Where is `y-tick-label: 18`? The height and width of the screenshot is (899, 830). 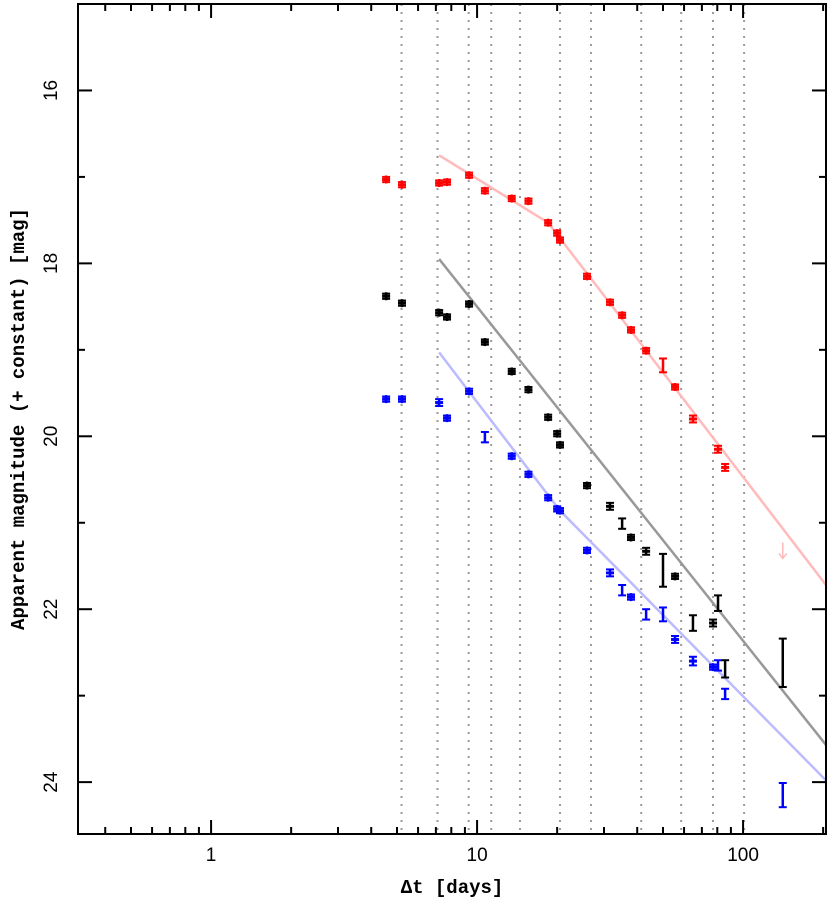 y-tick-label: 18 is located at coordinates (51, 263).